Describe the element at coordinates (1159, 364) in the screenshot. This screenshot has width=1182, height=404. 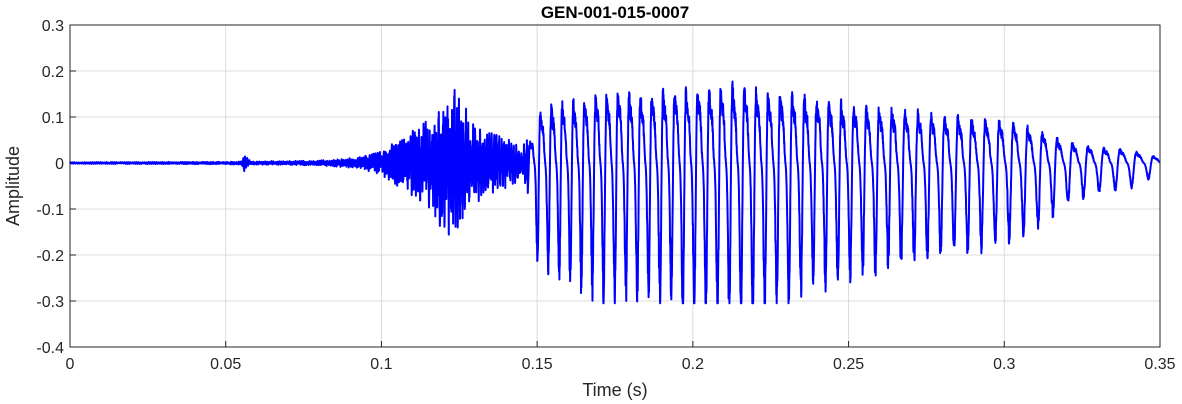
I see `x-tick-label: 0.35` at that location.